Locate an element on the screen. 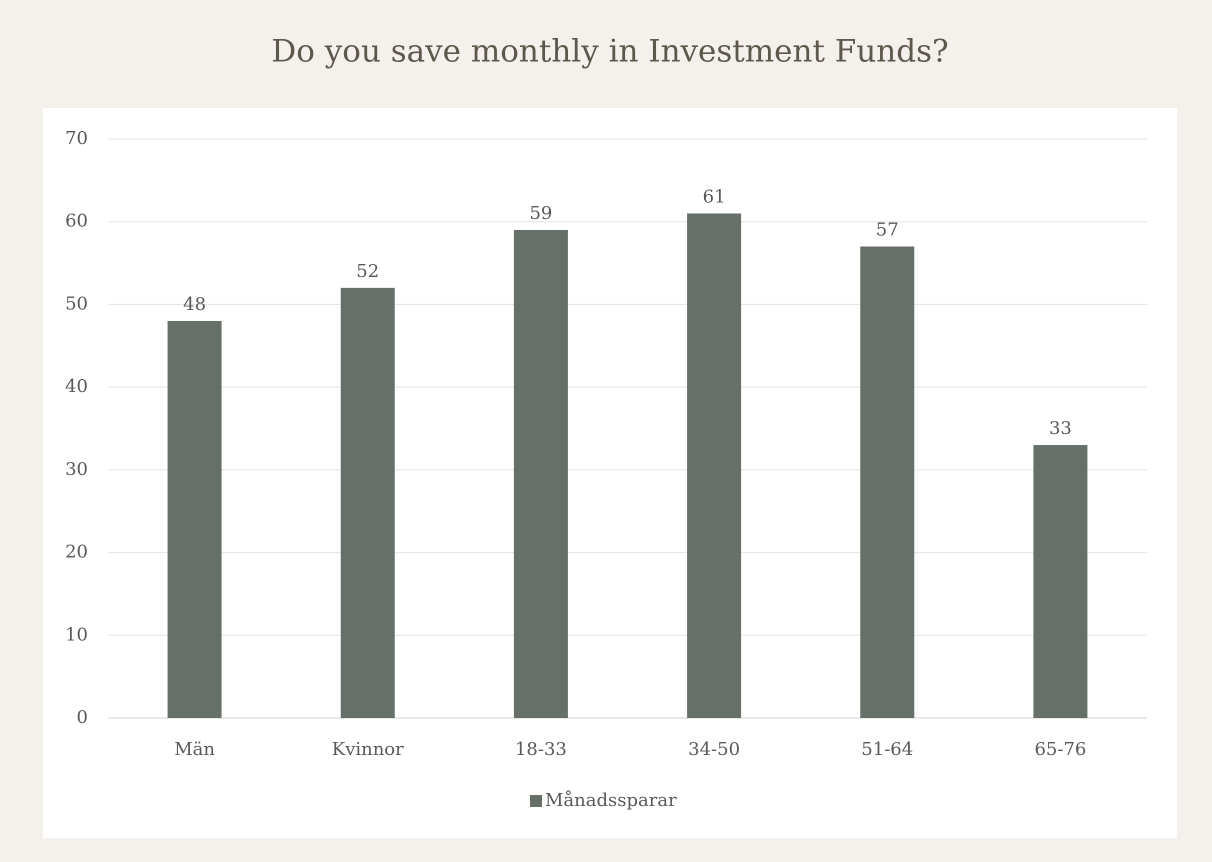 The image size is (1212, 862). x-tick-label: 34-50 is located at coordinates (714, 749).